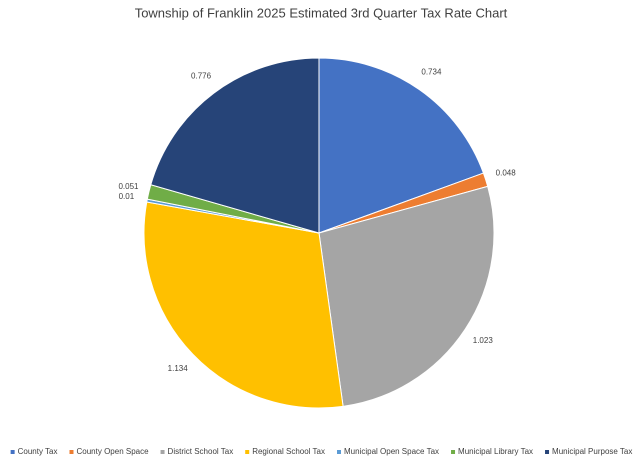 This screenshot has width=643, height=469. I want to click on legend-item: County Open Space, so click(109, 451).